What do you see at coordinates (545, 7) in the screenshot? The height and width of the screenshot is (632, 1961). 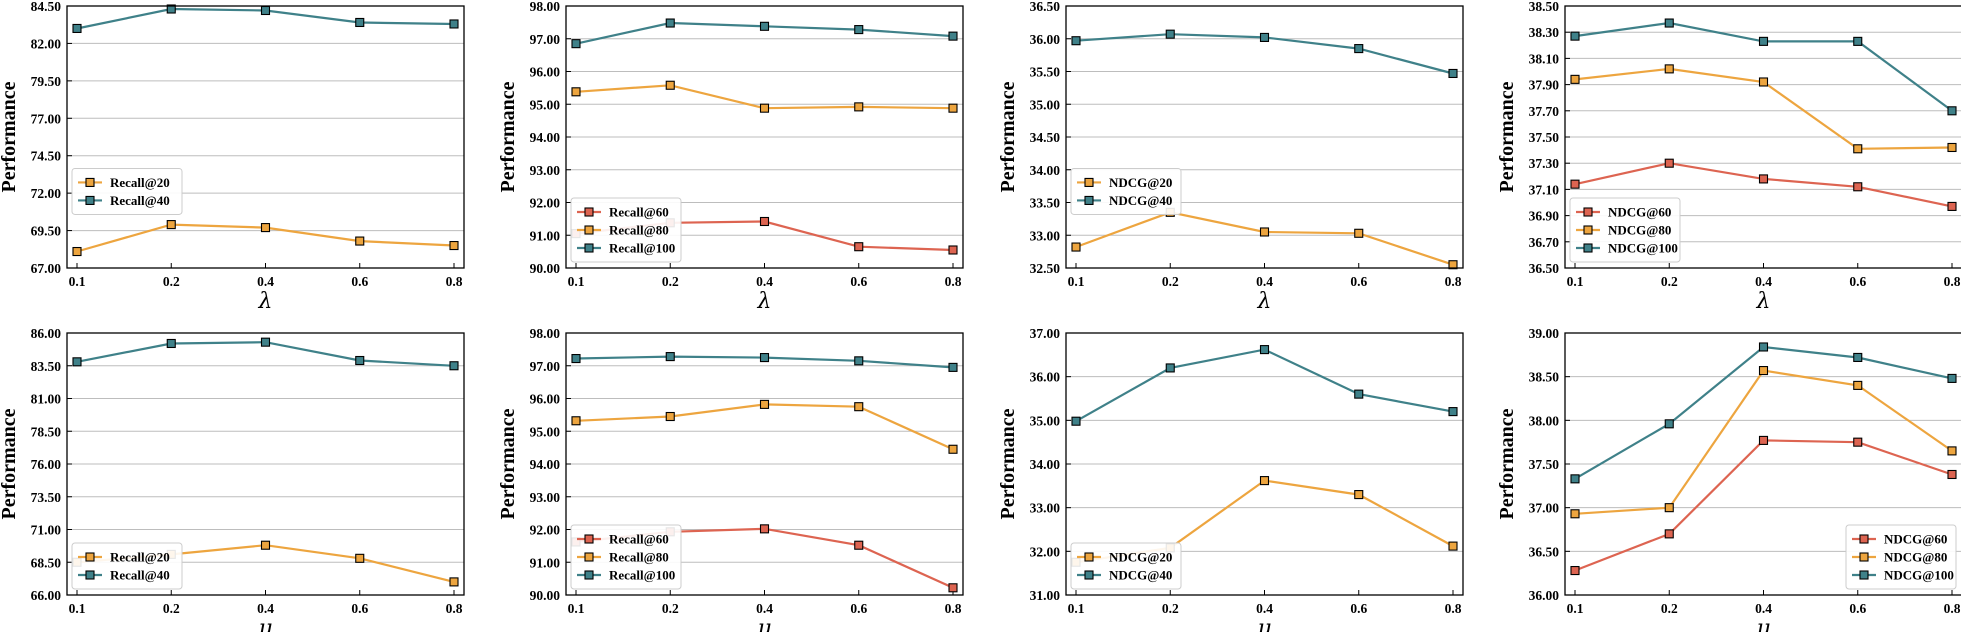 I see `y-tick-label: 98.00` at bounding box center [545, 7].